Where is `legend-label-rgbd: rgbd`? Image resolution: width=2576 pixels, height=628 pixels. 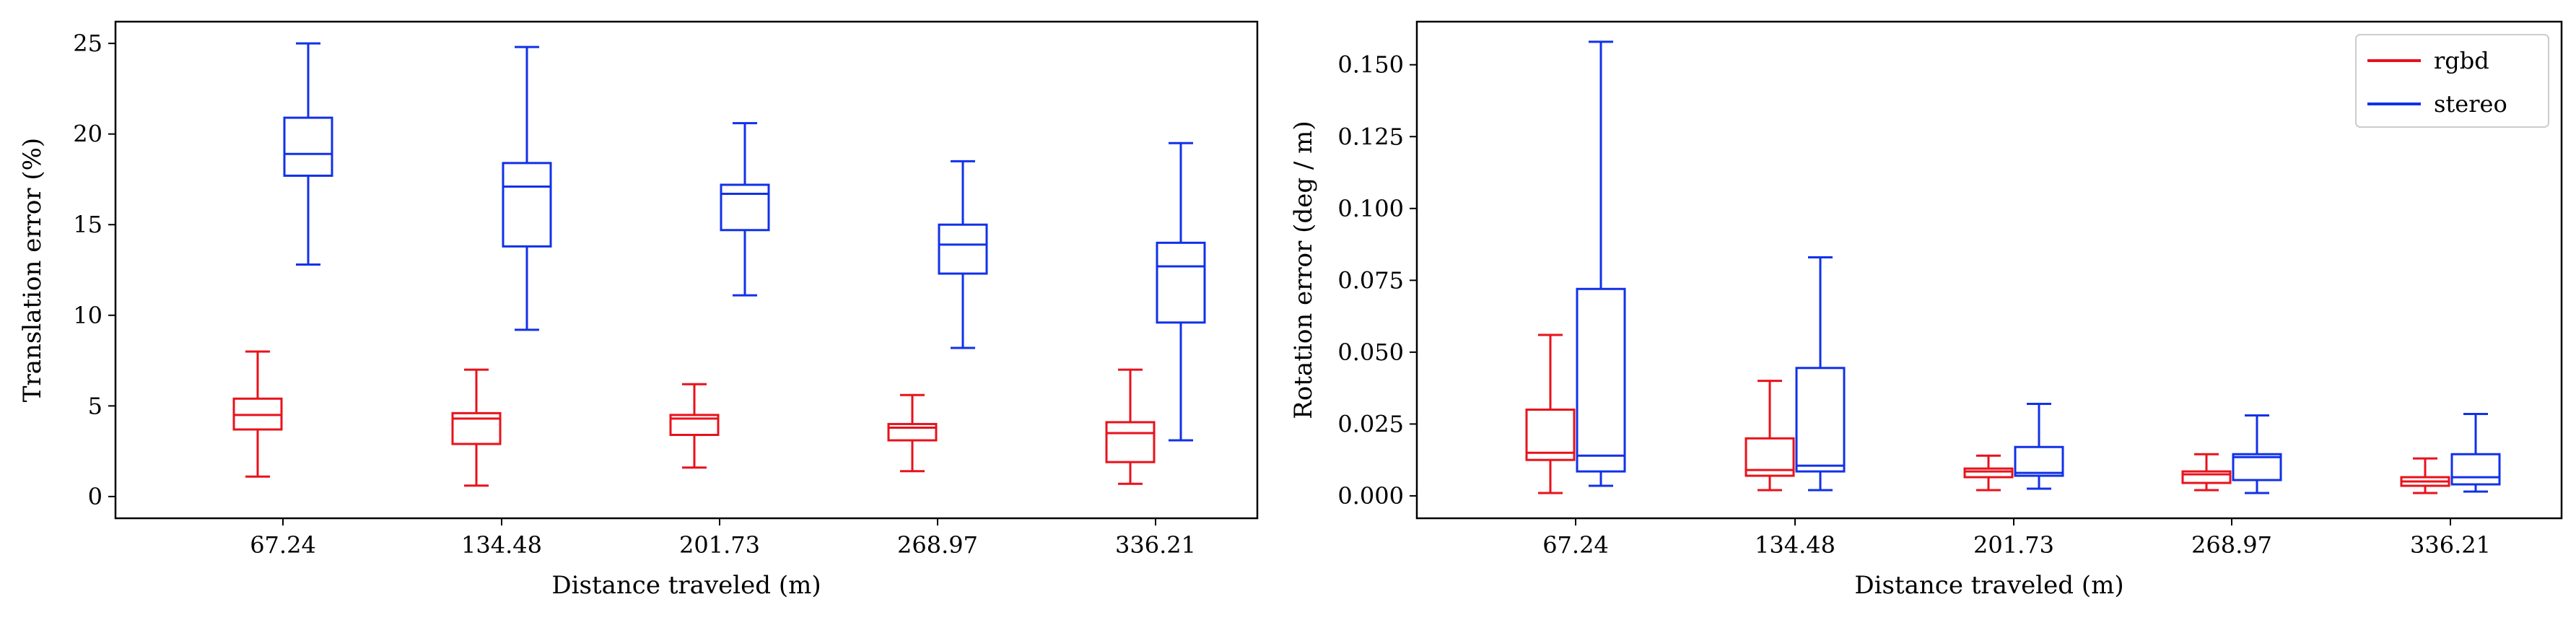 legend-label-rgbd: rgbd is located at coordinates (2461, 60).